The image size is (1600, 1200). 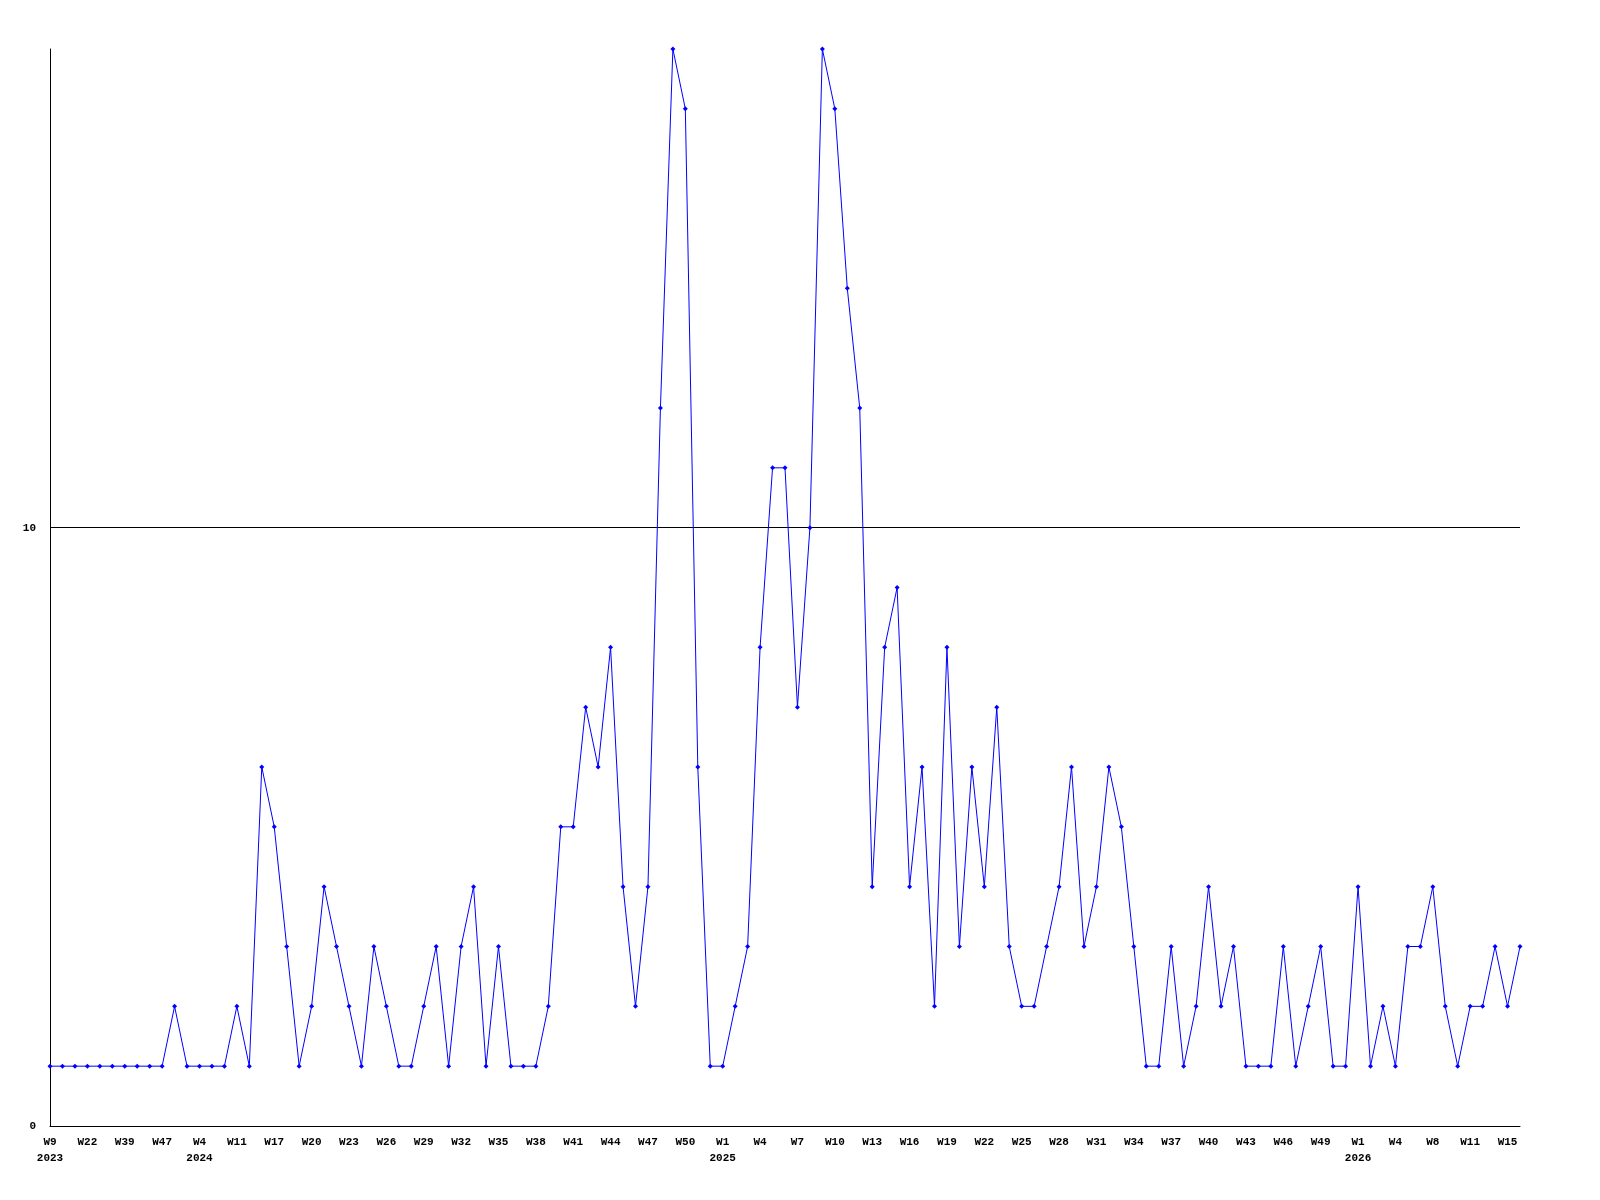 I want to click on x-tick-label: W20, so click(x=311, y=1142).